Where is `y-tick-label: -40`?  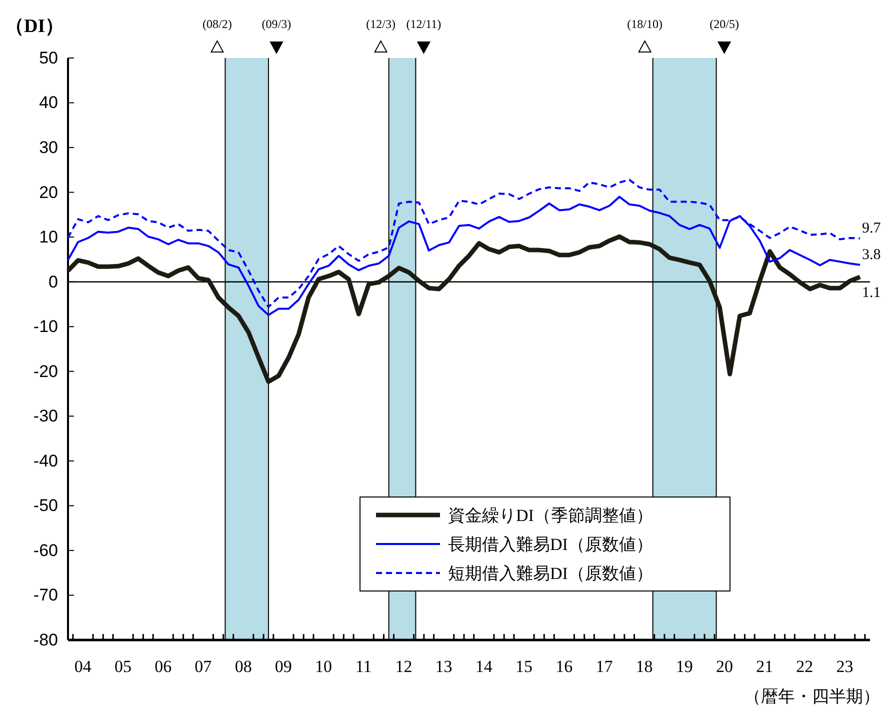 y-tick-label: -40 is located at coordinates (45, 460).